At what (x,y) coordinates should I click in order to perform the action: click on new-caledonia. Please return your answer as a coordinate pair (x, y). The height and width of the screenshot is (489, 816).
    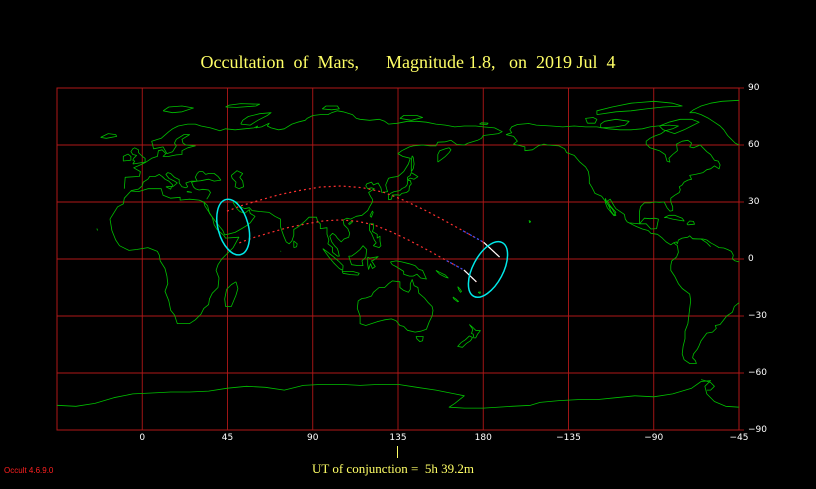
    Looking at the image, I should click on (455, 299).